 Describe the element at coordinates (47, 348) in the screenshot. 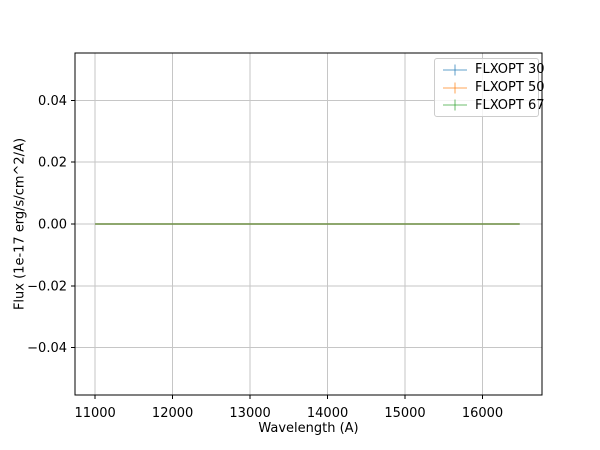

I see `y-tick-label: −0.04` at that location.